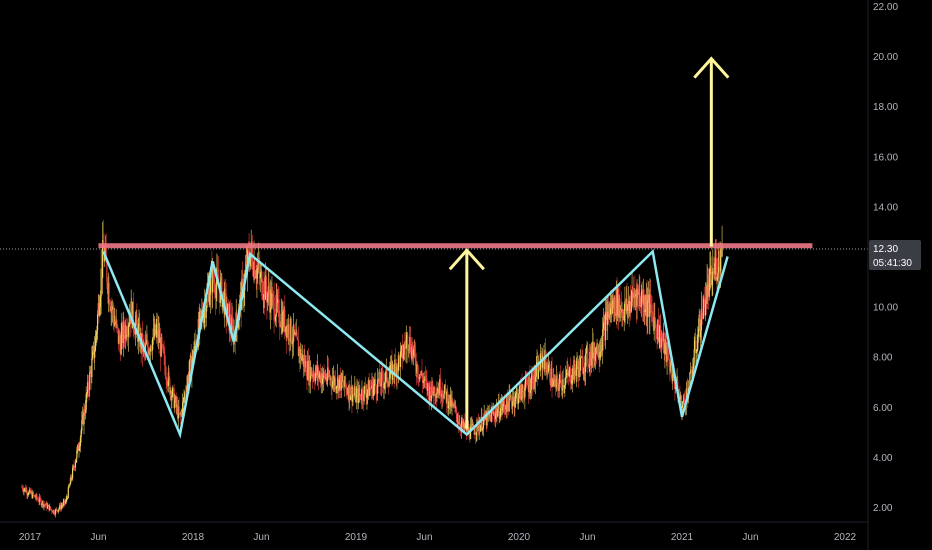  What do you see at coordinates (438, 537) in the screenshot?
I see `time-axis: 2017 Jun 2018 Jun 2019 Jun 2020 Jun 2021 Jun 2022` at bounding box center [438, 537].